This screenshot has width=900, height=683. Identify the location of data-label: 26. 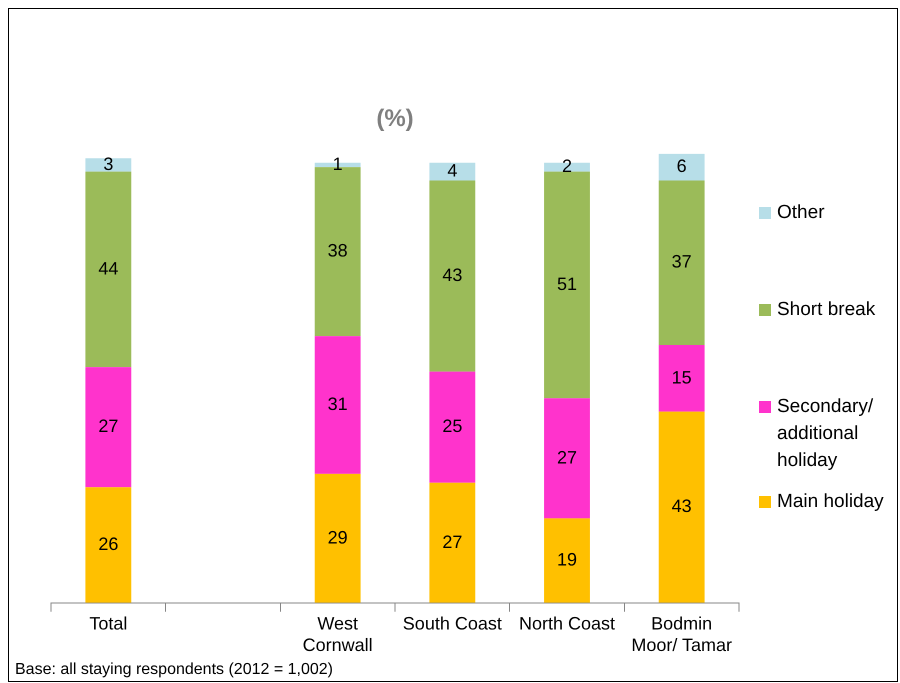
(108, 544).